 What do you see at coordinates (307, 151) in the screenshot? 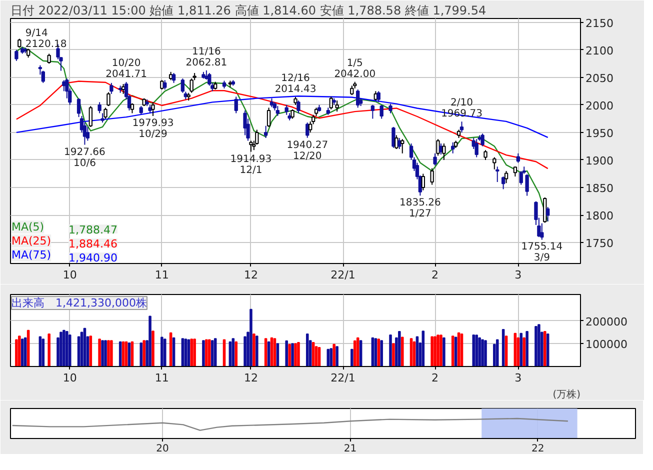
I see `annotation: 1940.27 12/20` at bounding box center [307, 151].